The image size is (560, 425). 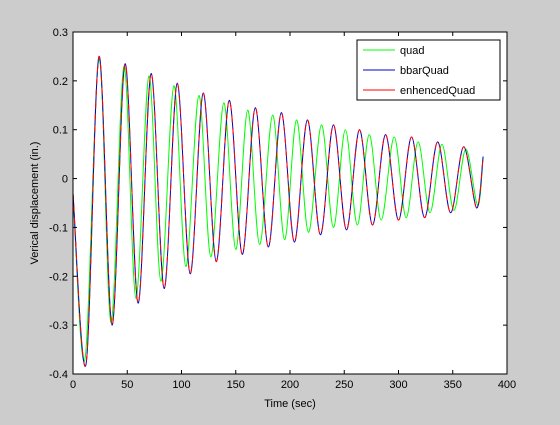 What do you see at coordinates (507, 385) in the screenshot?
I see `x-tick-label: 400` at bounding box center [507, 385].